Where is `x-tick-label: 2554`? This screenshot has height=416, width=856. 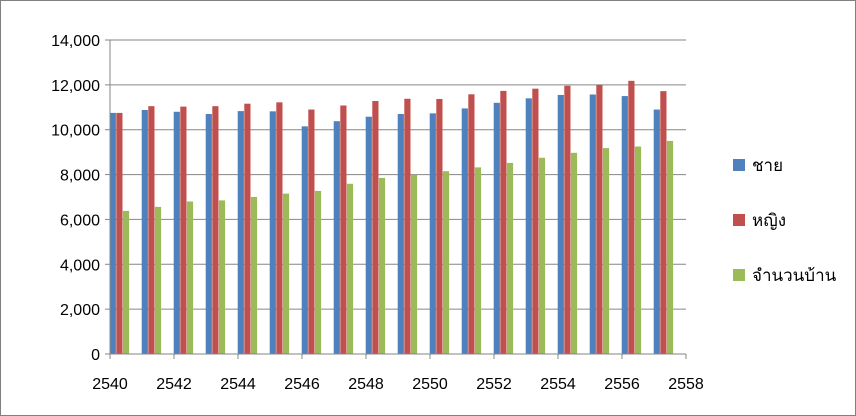
x-tick-label: 2554 is located at coordinates (558, 384).